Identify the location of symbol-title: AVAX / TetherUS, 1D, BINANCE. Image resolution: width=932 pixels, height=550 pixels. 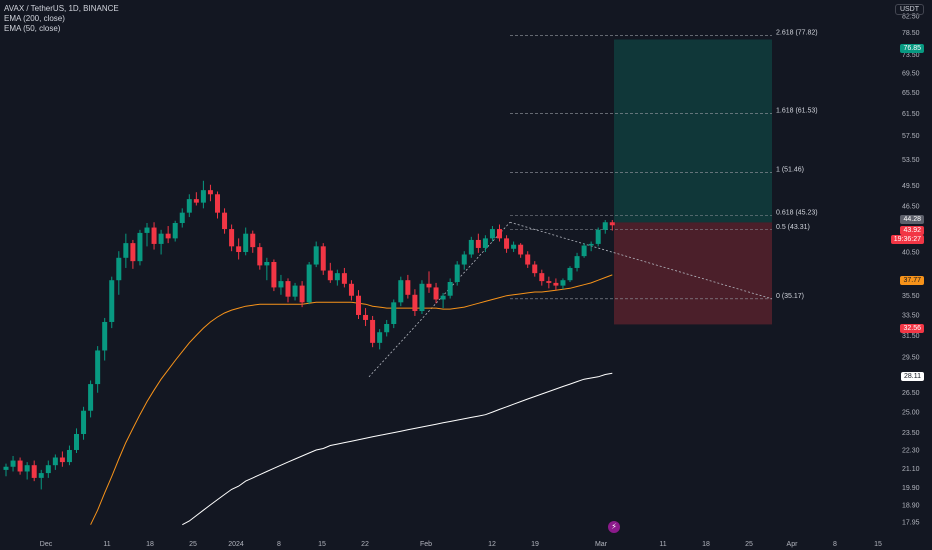
(61, 8).